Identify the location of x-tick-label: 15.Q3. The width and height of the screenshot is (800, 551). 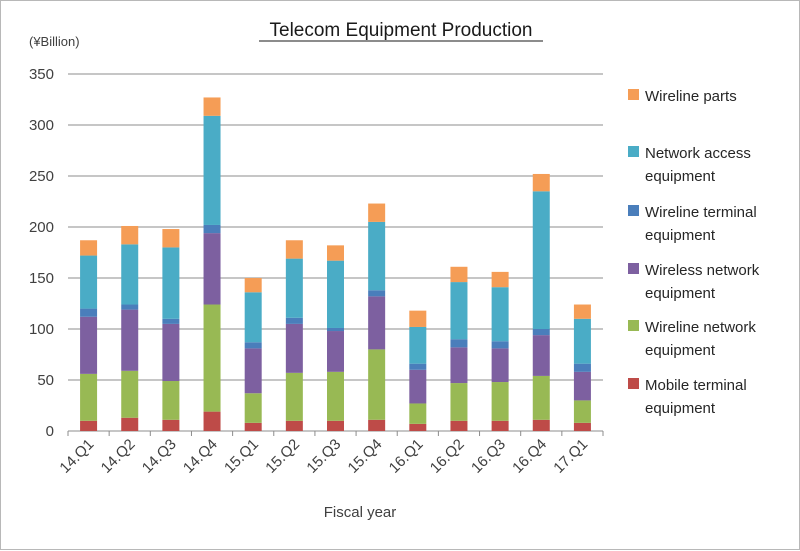
(323, 456).